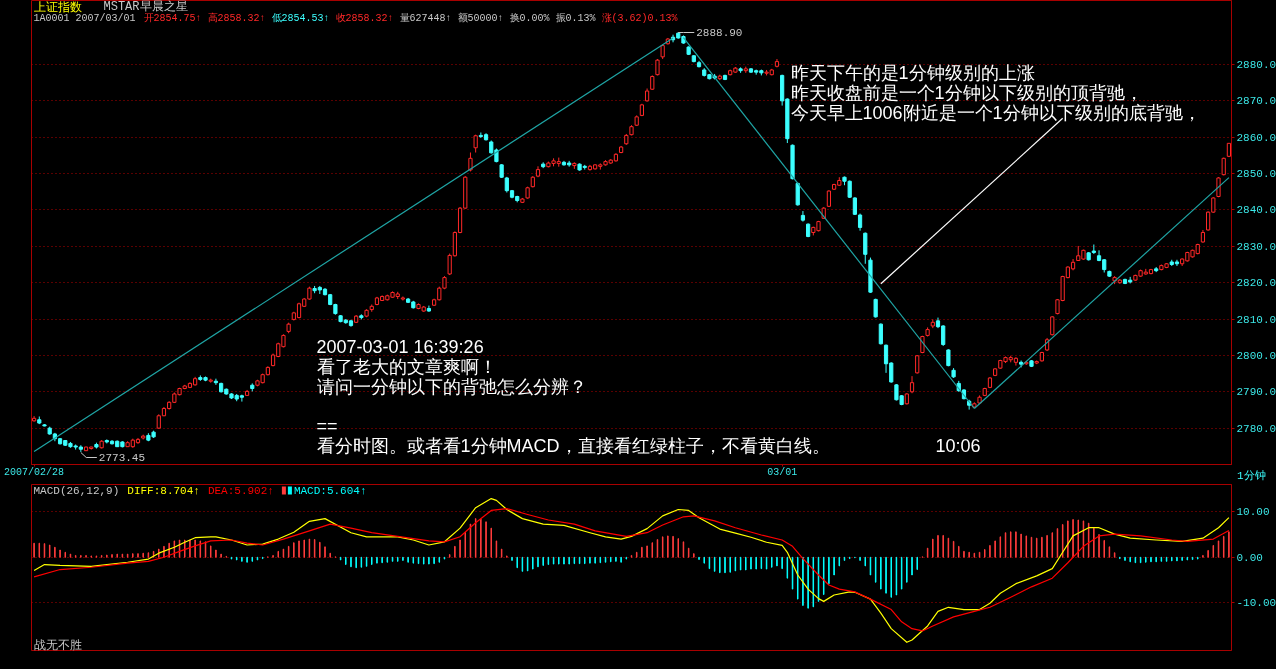 The image size is (1276, 669). What do you see at coordinates (425, 18) in the screenshot?
I see `annotation: 量627448↑` at bounding box center [425, 18].